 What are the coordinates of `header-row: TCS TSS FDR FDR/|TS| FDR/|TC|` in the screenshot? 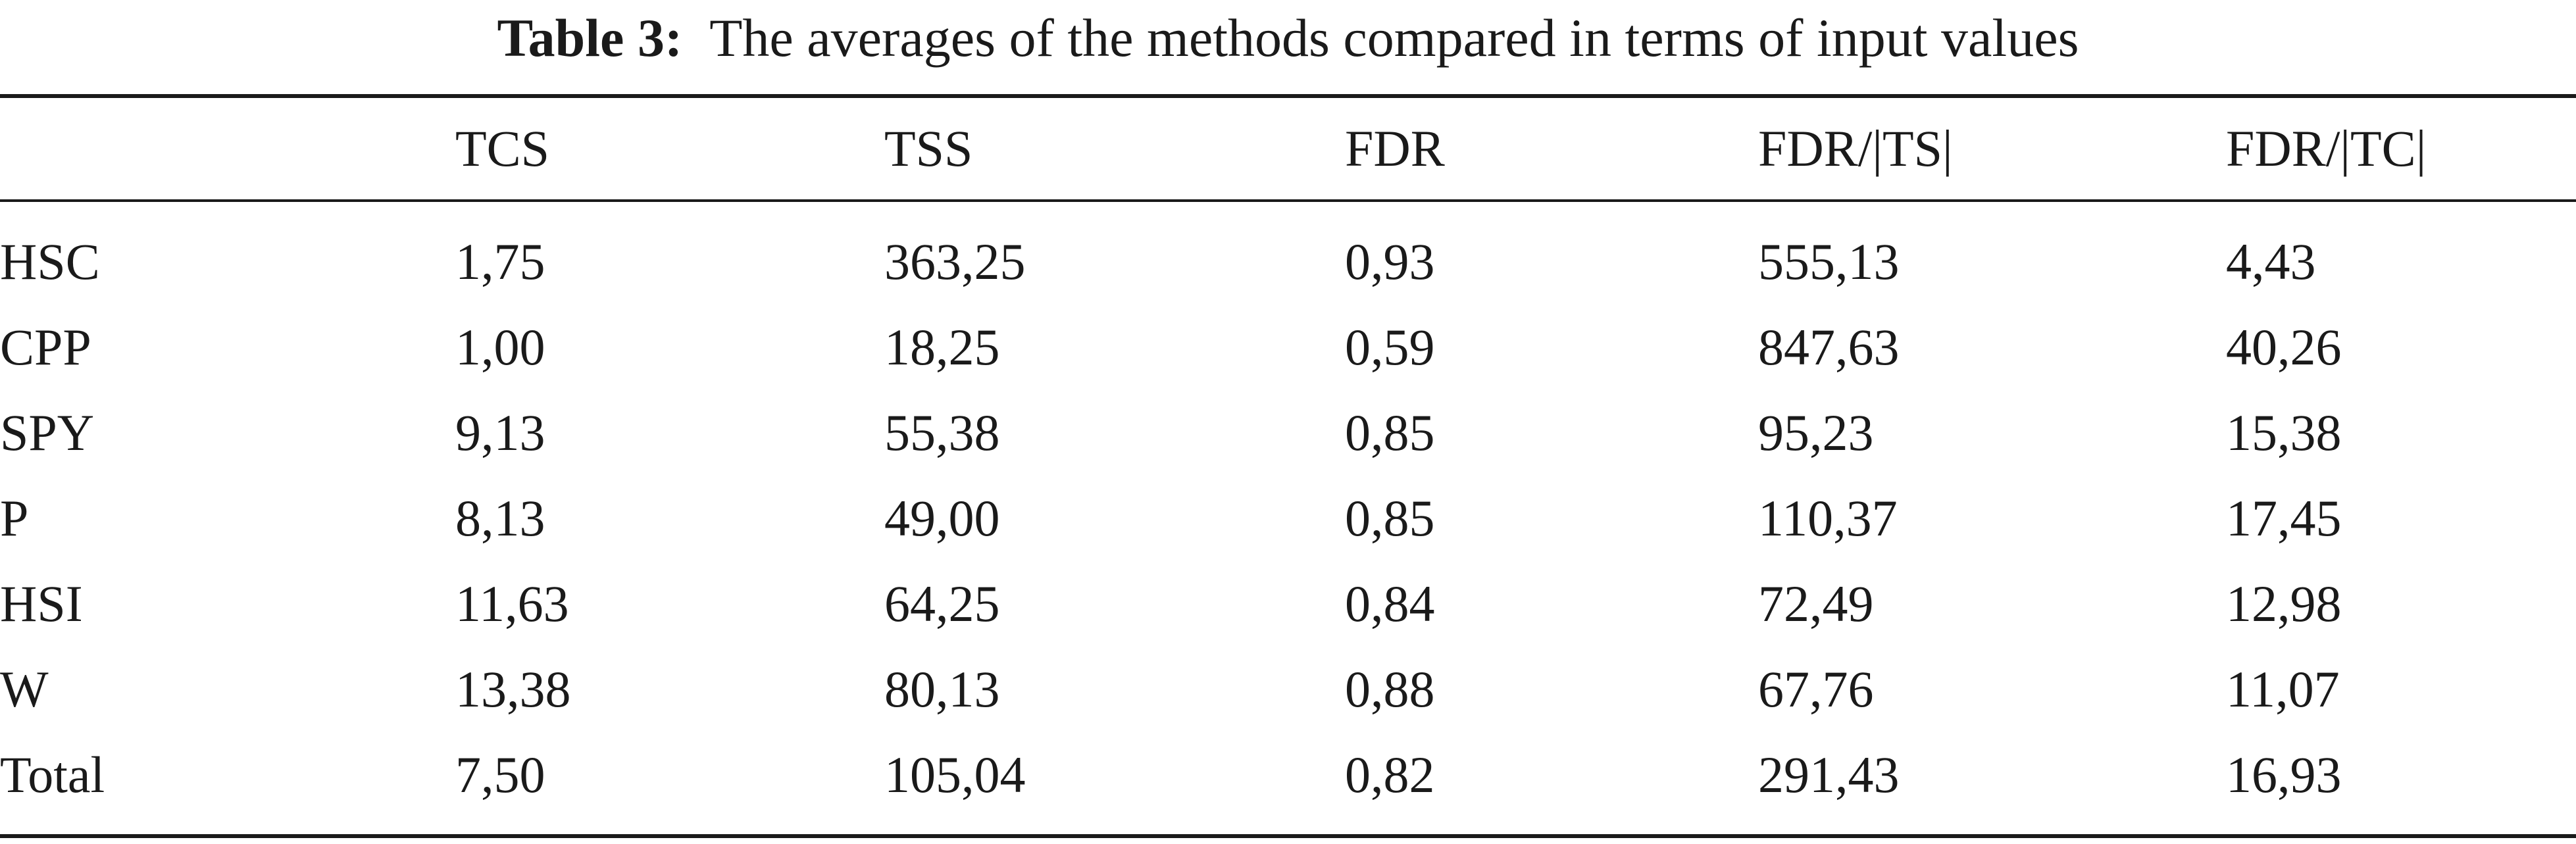 It's located at (1288, 148).